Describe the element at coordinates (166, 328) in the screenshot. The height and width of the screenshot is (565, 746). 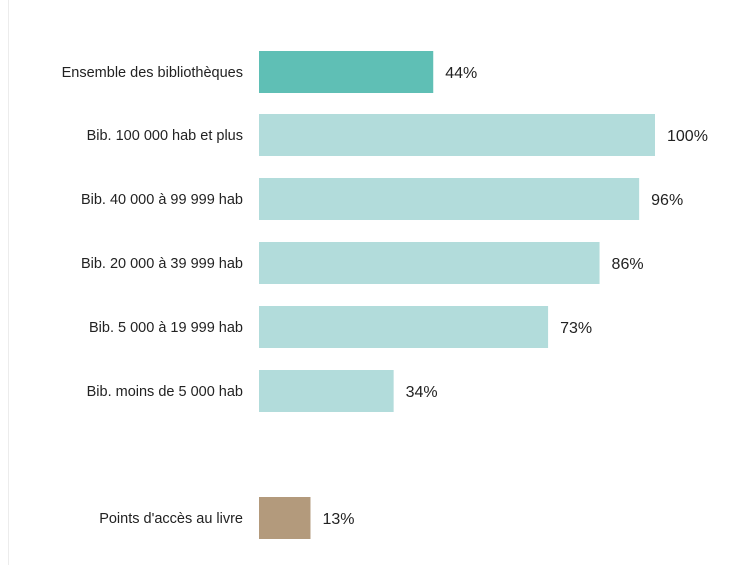
I see `category-label: Bib. 5 000 à 19 999 hab` at that location.